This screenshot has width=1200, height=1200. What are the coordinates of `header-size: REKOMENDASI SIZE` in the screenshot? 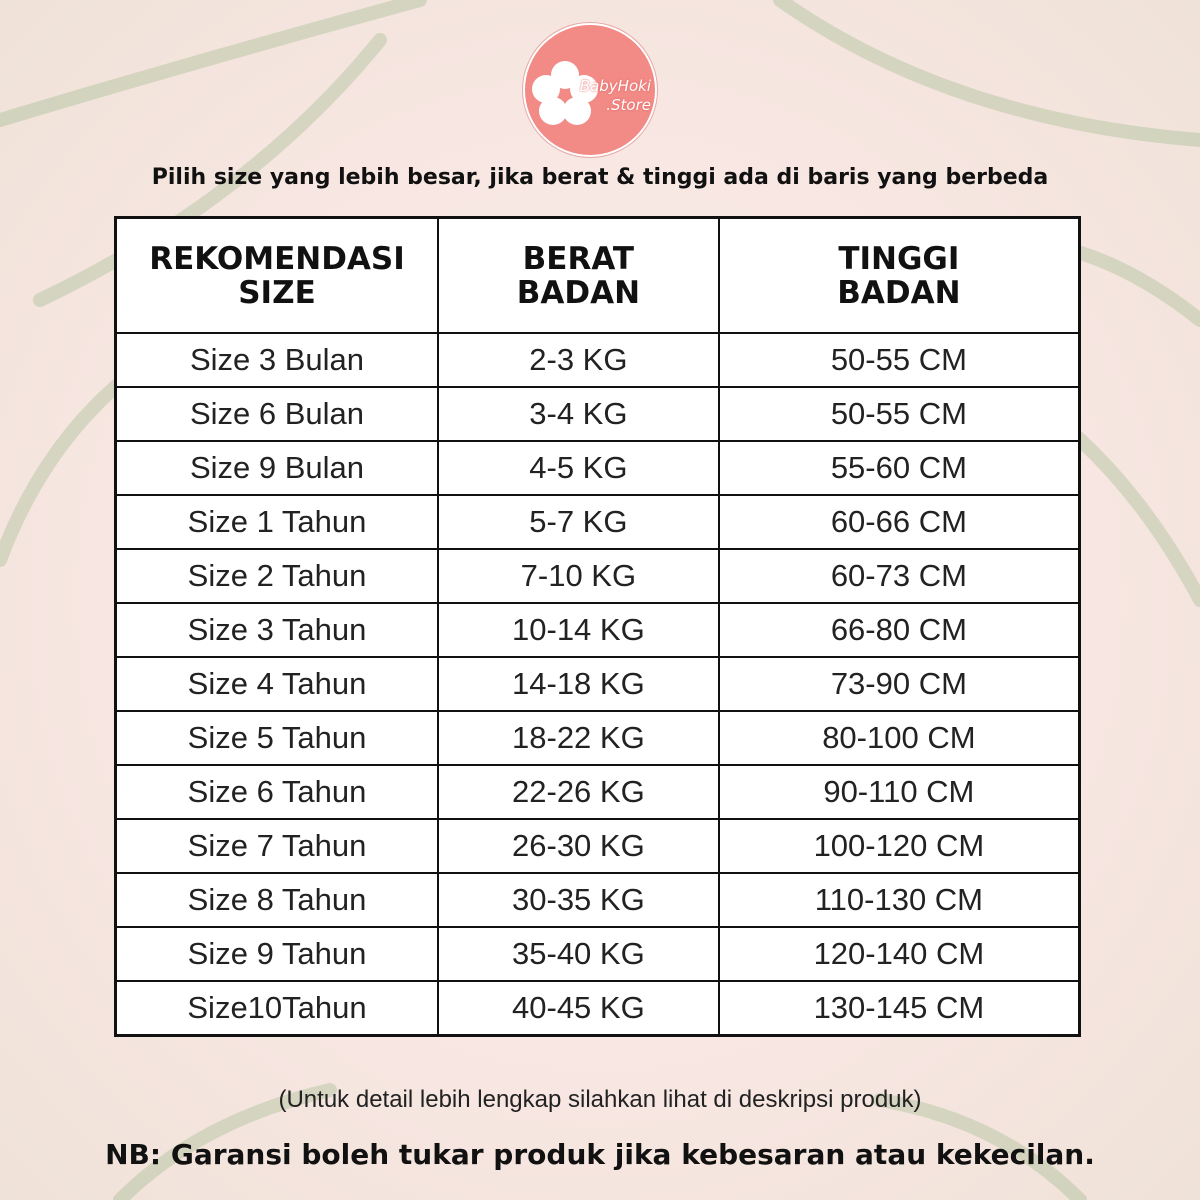 It's located at (276, 275).